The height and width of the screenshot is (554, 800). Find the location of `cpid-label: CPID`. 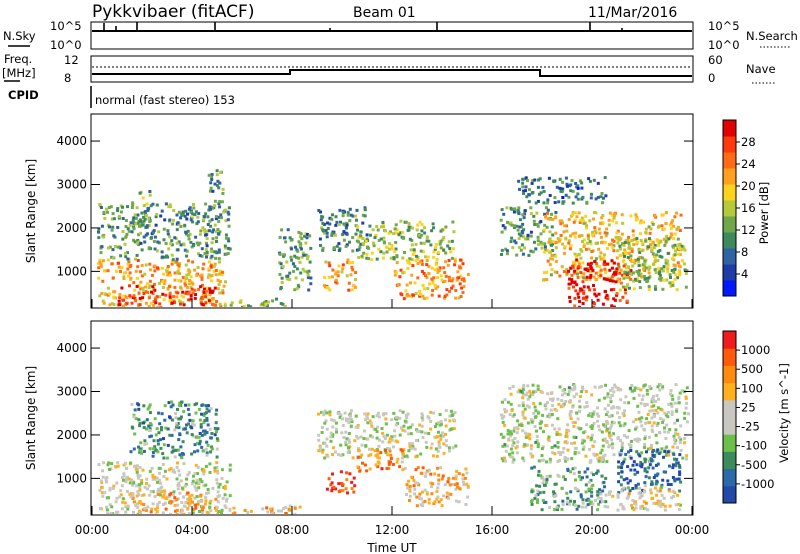

cpid-label: CPID is located at coordinates (23, 95).